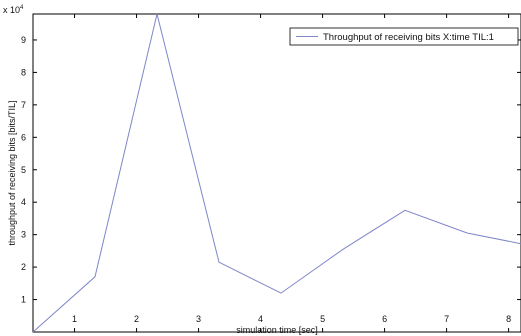 The width and height of the screenshot is (521, 336). What do you see at coordinates (23, 235) in the screenshot?
I see `y-tick-label: 3` at bounding box center [23, 235].